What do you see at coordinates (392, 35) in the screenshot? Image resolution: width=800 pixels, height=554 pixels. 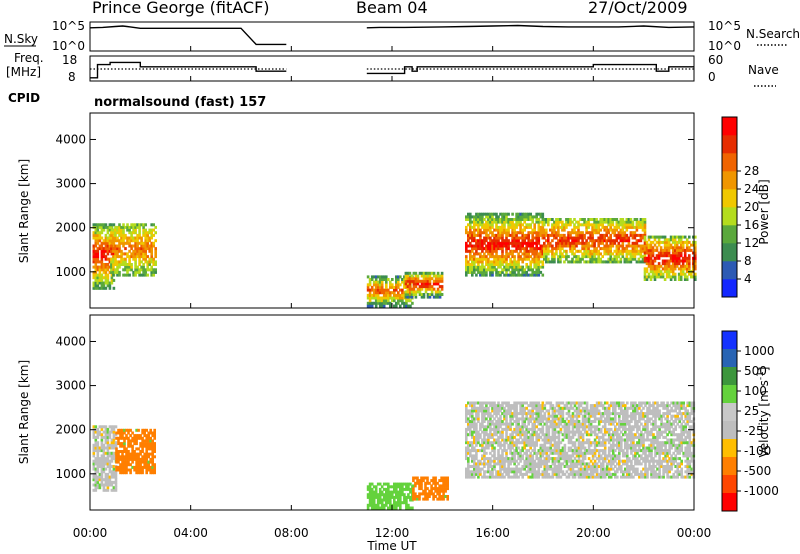 I see `nsky-series` at bounding box center [392, 35].